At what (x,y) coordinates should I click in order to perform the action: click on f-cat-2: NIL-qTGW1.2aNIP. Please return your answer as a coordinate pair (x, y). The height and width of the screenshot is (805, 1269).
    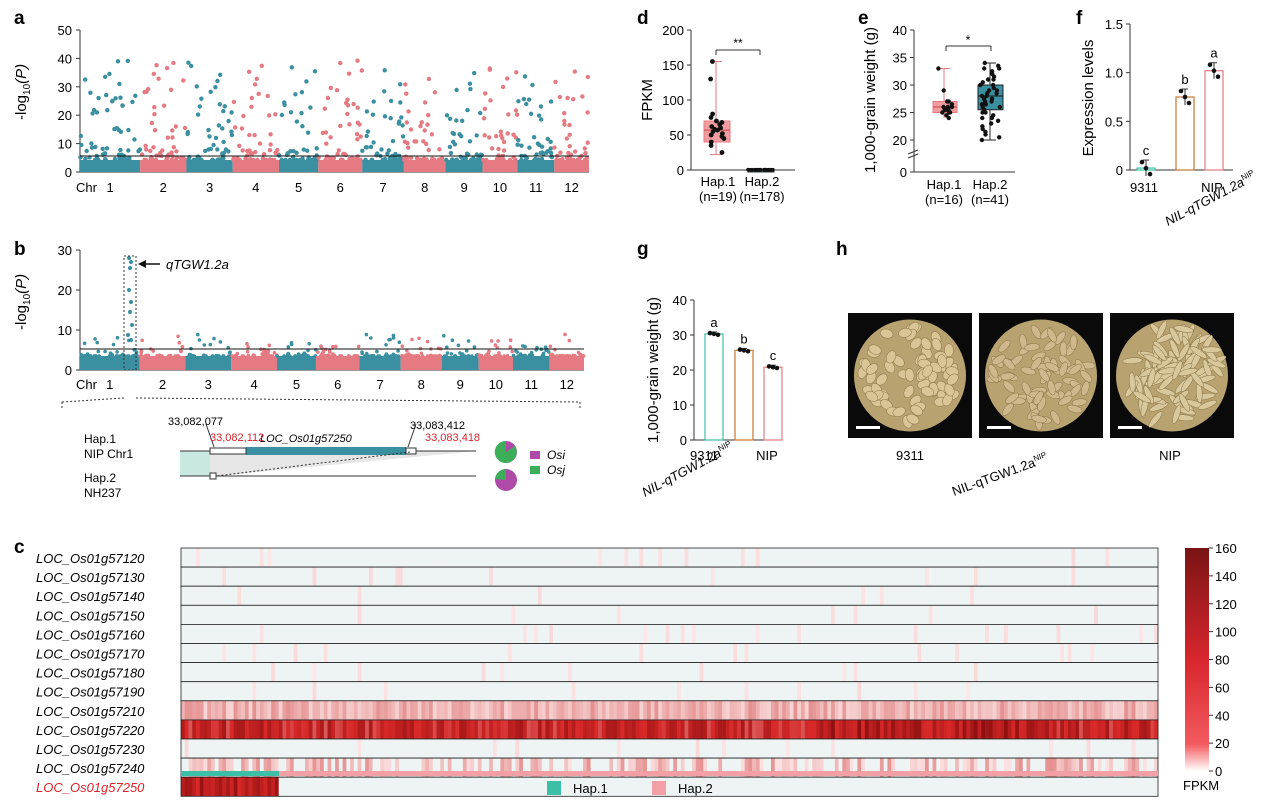
    Looking at the image, I should click on (1210, 198).